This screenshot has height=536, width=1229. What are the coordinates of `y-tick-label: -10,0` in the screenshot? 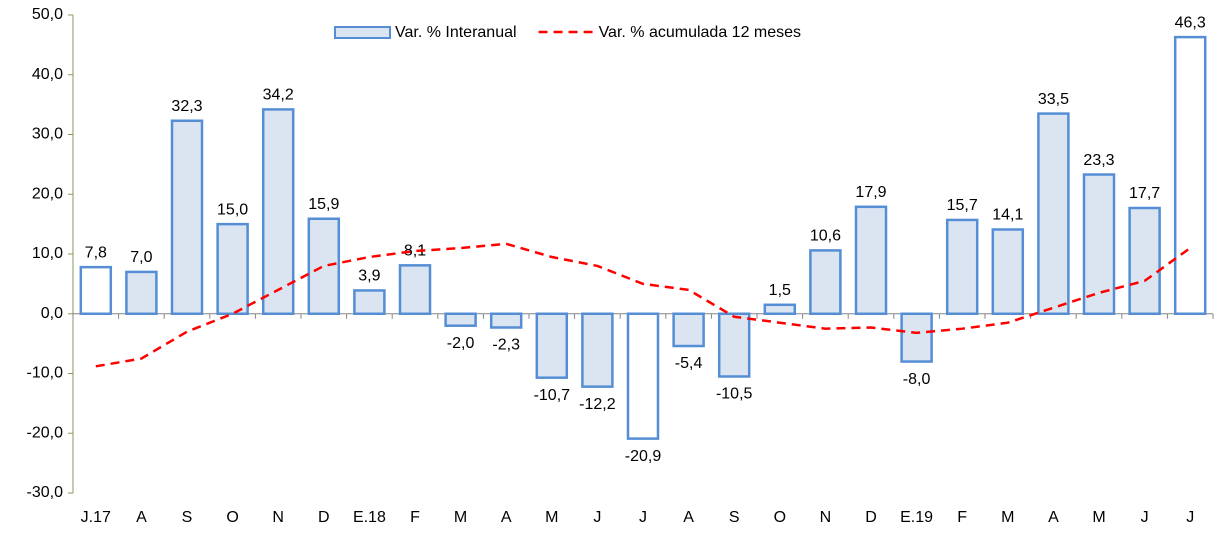 It's located at (45, 373).